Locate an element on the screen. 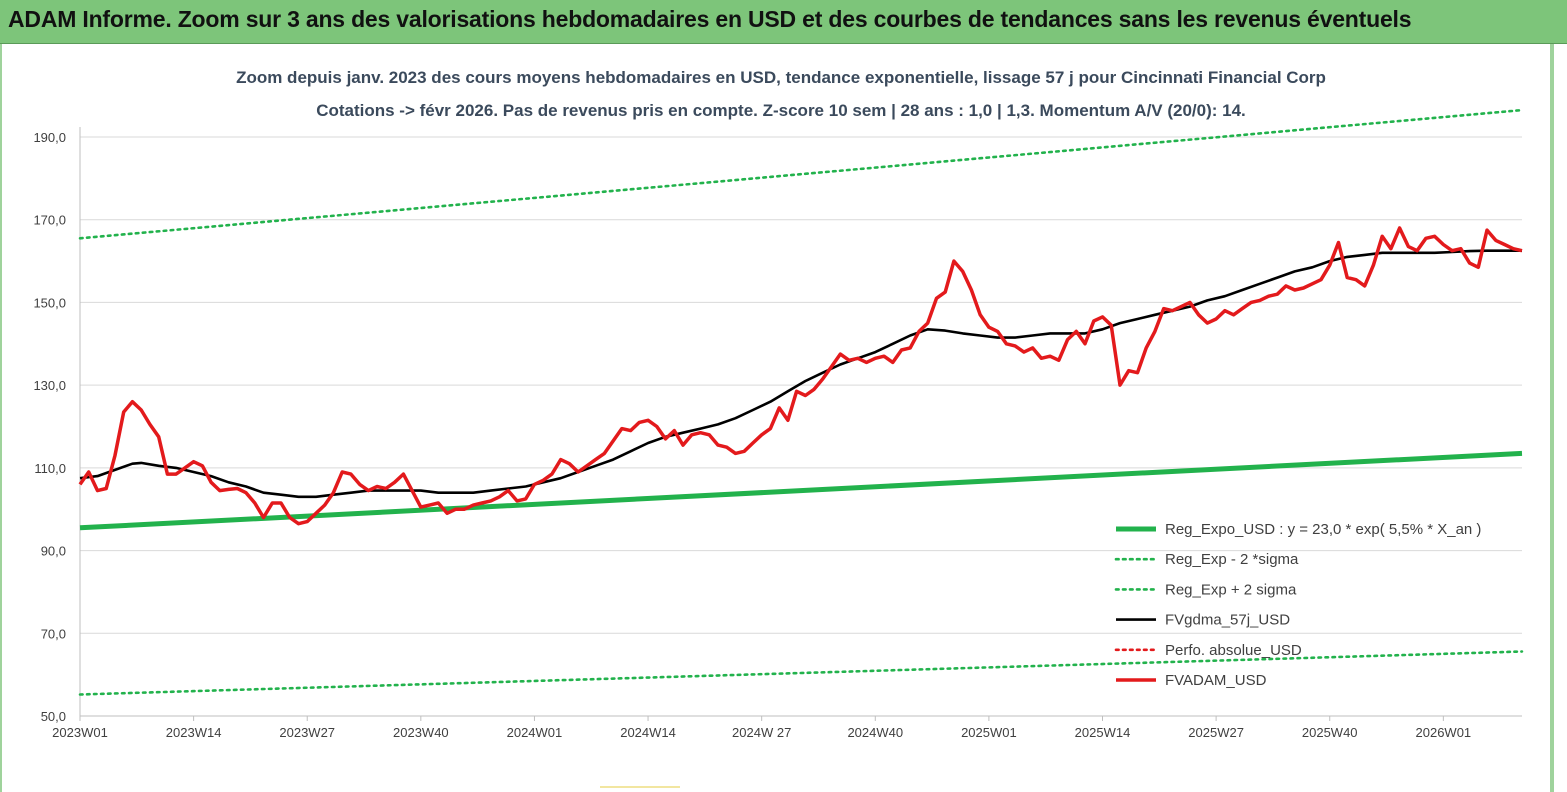  series-line-reg-expo-usd is located at coordinates (801, 490).